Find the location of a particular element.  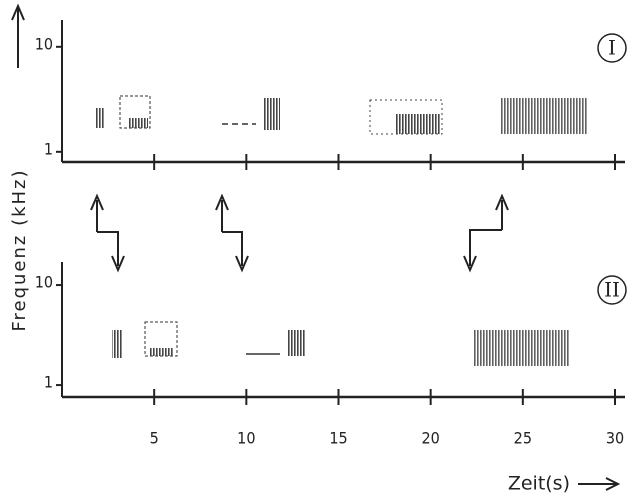

x-tick-label: 5 is located at coordinates (154, 438).